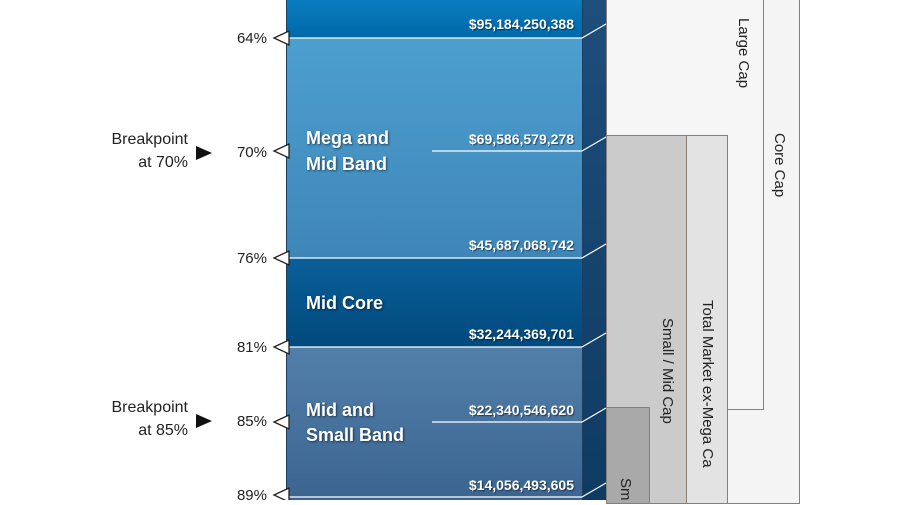  What do you see at coordinates (251, 347) in the screenshot?
I see `percentile-81: 81%` at bounding box center [251, 347].